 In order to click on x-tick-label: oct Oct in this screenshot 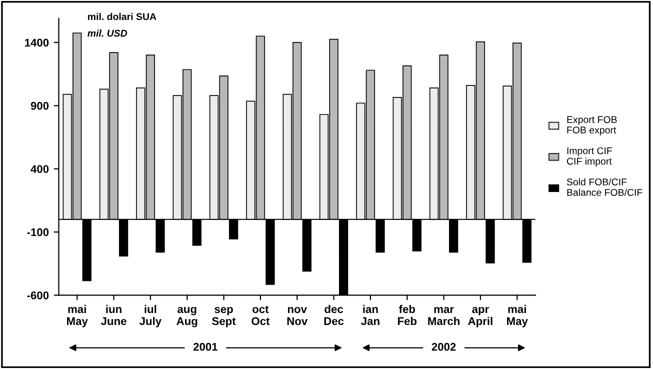, I will do `click(261, 316)`.